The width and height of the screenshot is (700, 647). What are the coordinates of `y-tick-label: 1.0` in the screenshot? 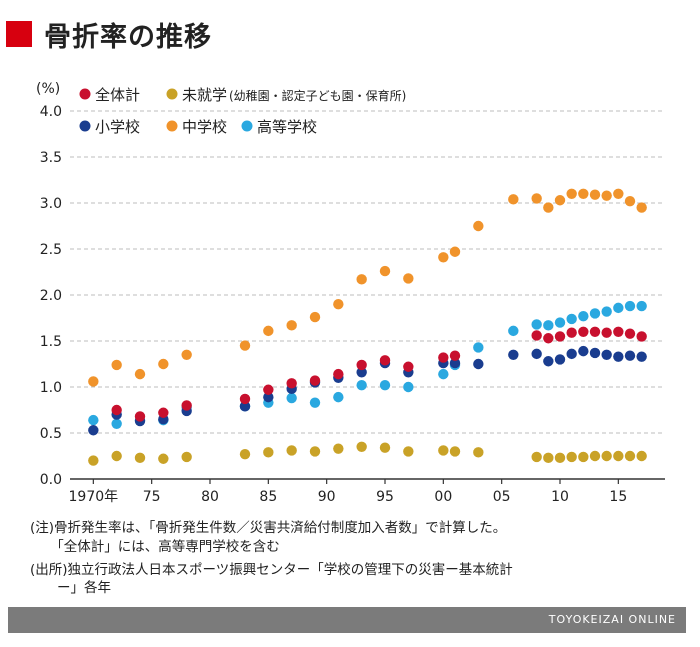 It's located at (51, 388).